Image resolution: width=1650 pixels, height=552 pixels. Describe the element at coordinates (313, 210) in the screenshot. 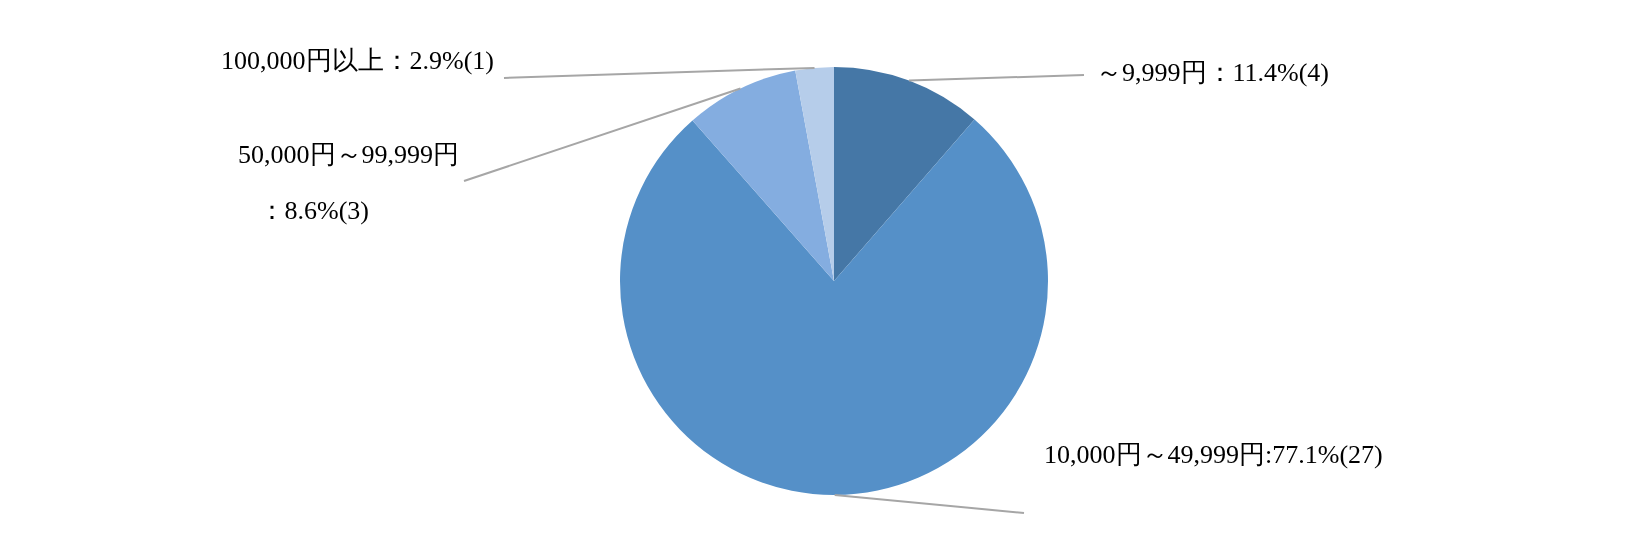

I see `data-label: ：8.6%(3)` at that location.